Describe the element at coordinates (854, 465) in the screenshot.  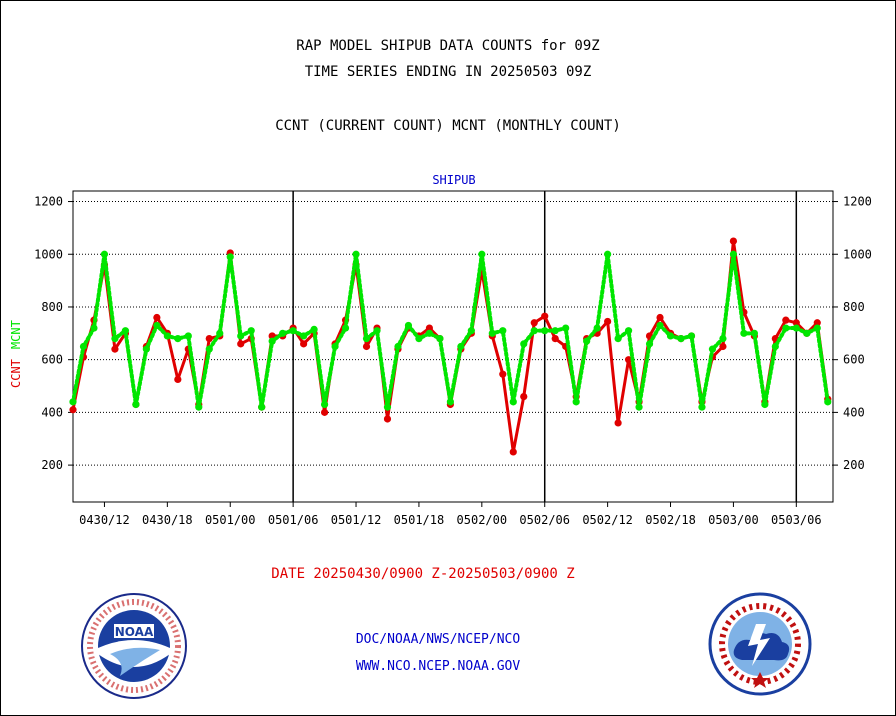
I see `y-tick-label-right: 200` at that location.